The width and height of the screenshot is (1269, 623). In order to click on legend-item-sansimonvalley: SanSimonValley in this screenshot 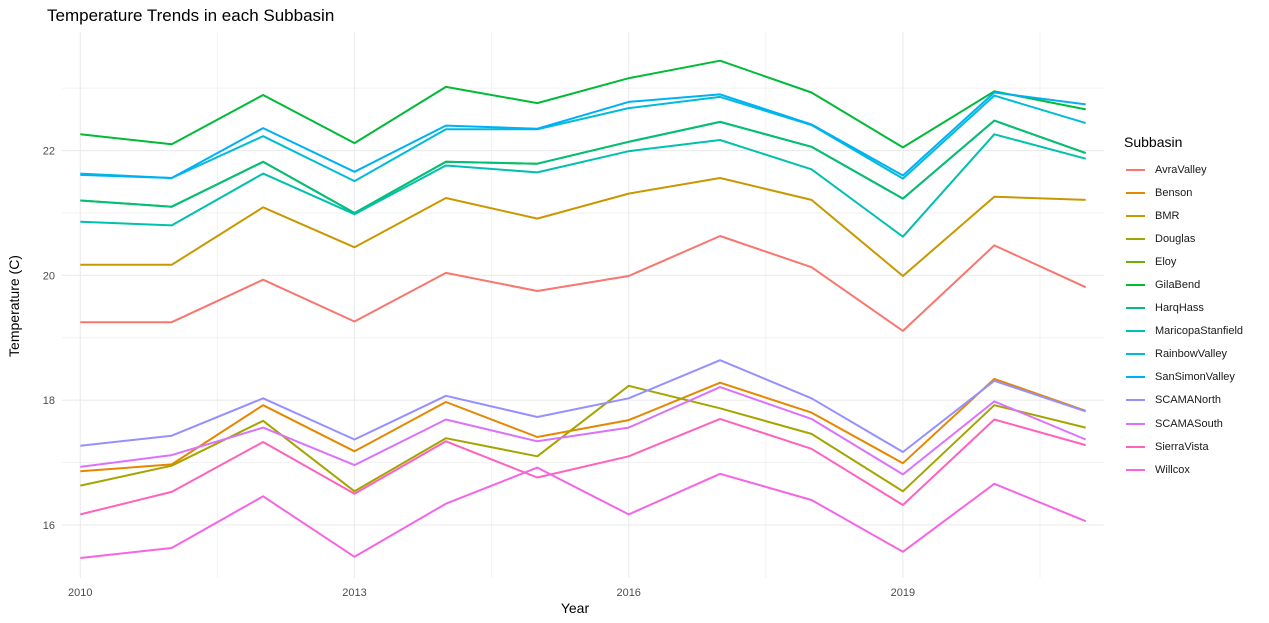, I will do `click(1183, 377)`.